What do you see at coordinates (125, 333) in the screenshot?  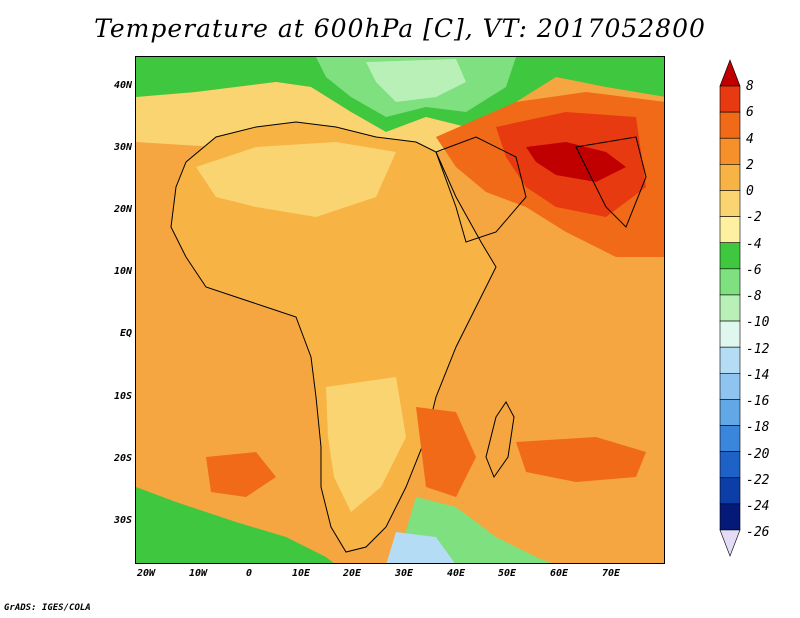 I see `lat-tick-eq: EQ` at bounding box center [125, 333].